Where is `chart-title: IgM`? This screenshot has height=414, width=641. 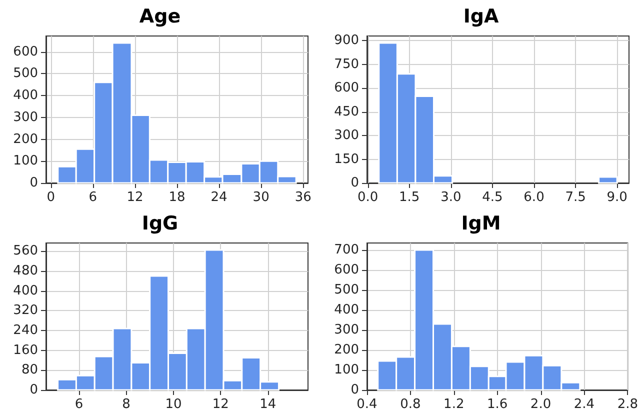 chart-title: IgM is located at coordinates (481, 223).